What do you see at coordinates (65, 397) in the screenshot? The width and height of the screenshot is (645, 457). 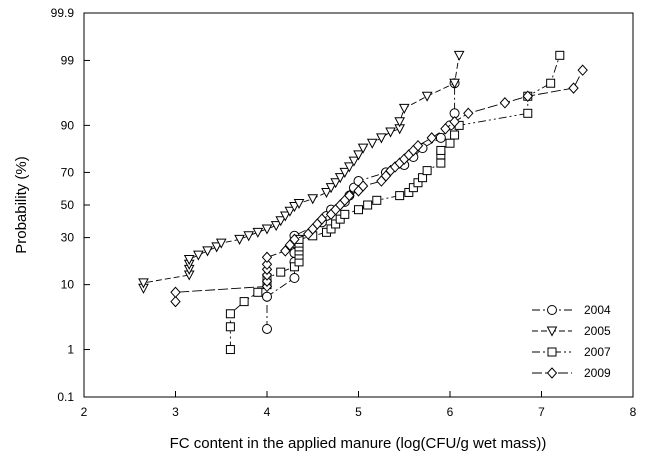 I see `y-tick-label: 0.1` at bounding box center [65, 397].